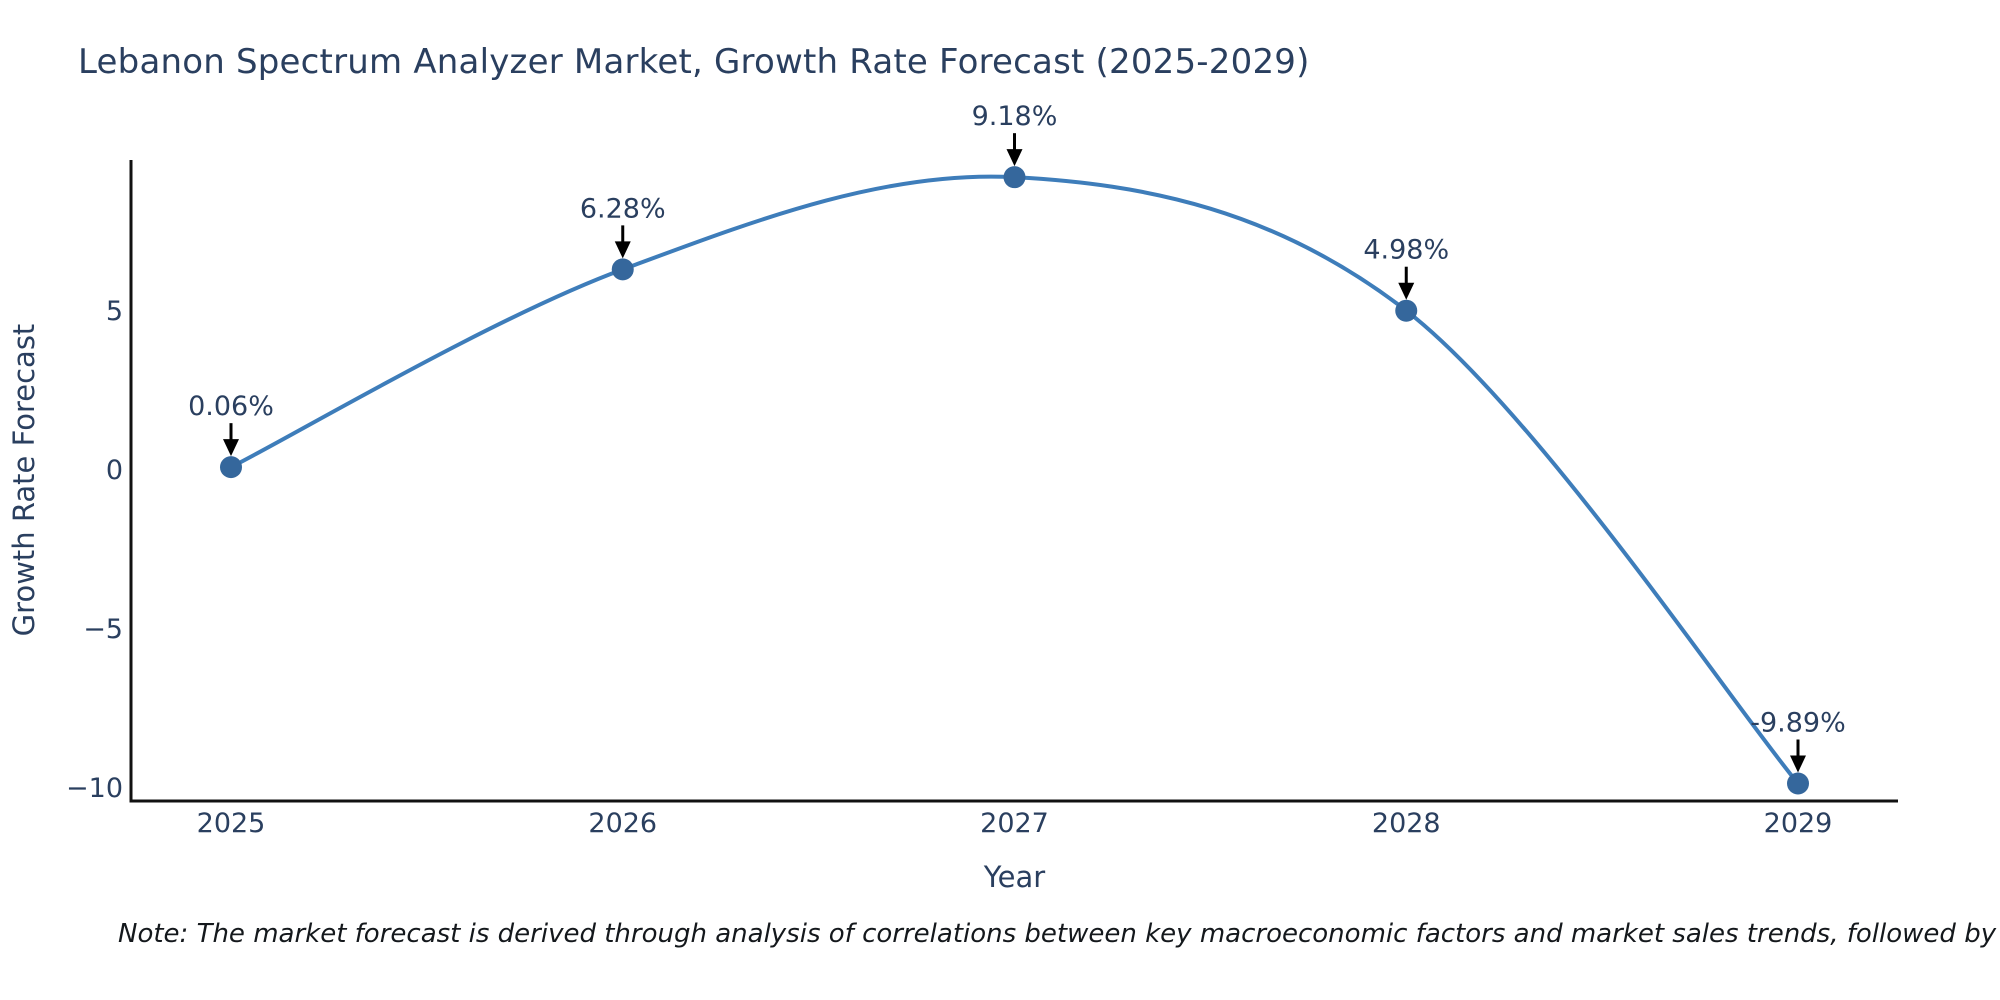 This screenshot has width=2000, height=1000. Describe the element at coordinates (94, 788) in the screenshot. I see `y-tick-label: −10` at that location.